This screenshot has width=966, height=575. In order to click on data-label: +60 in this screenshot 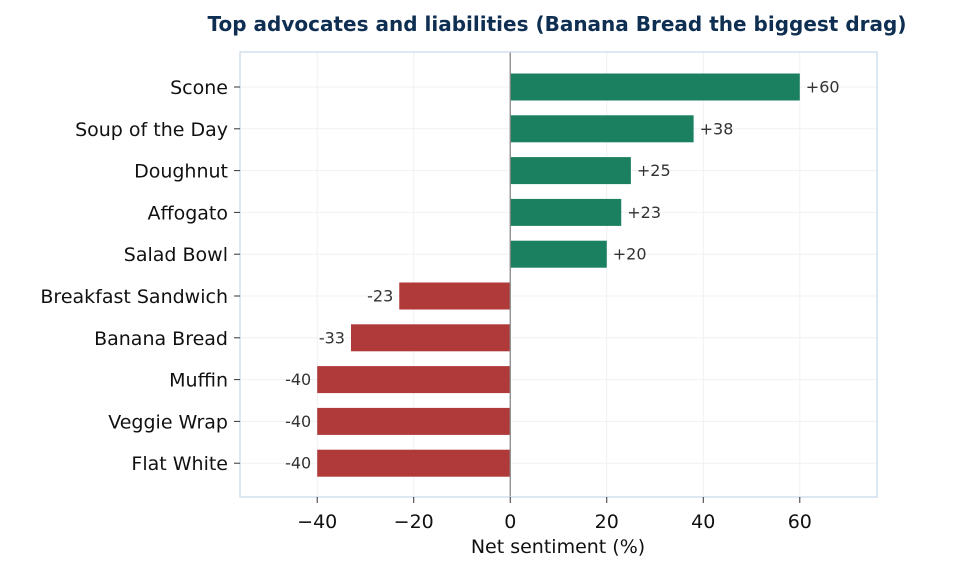, I will do `click(823, 87)`.